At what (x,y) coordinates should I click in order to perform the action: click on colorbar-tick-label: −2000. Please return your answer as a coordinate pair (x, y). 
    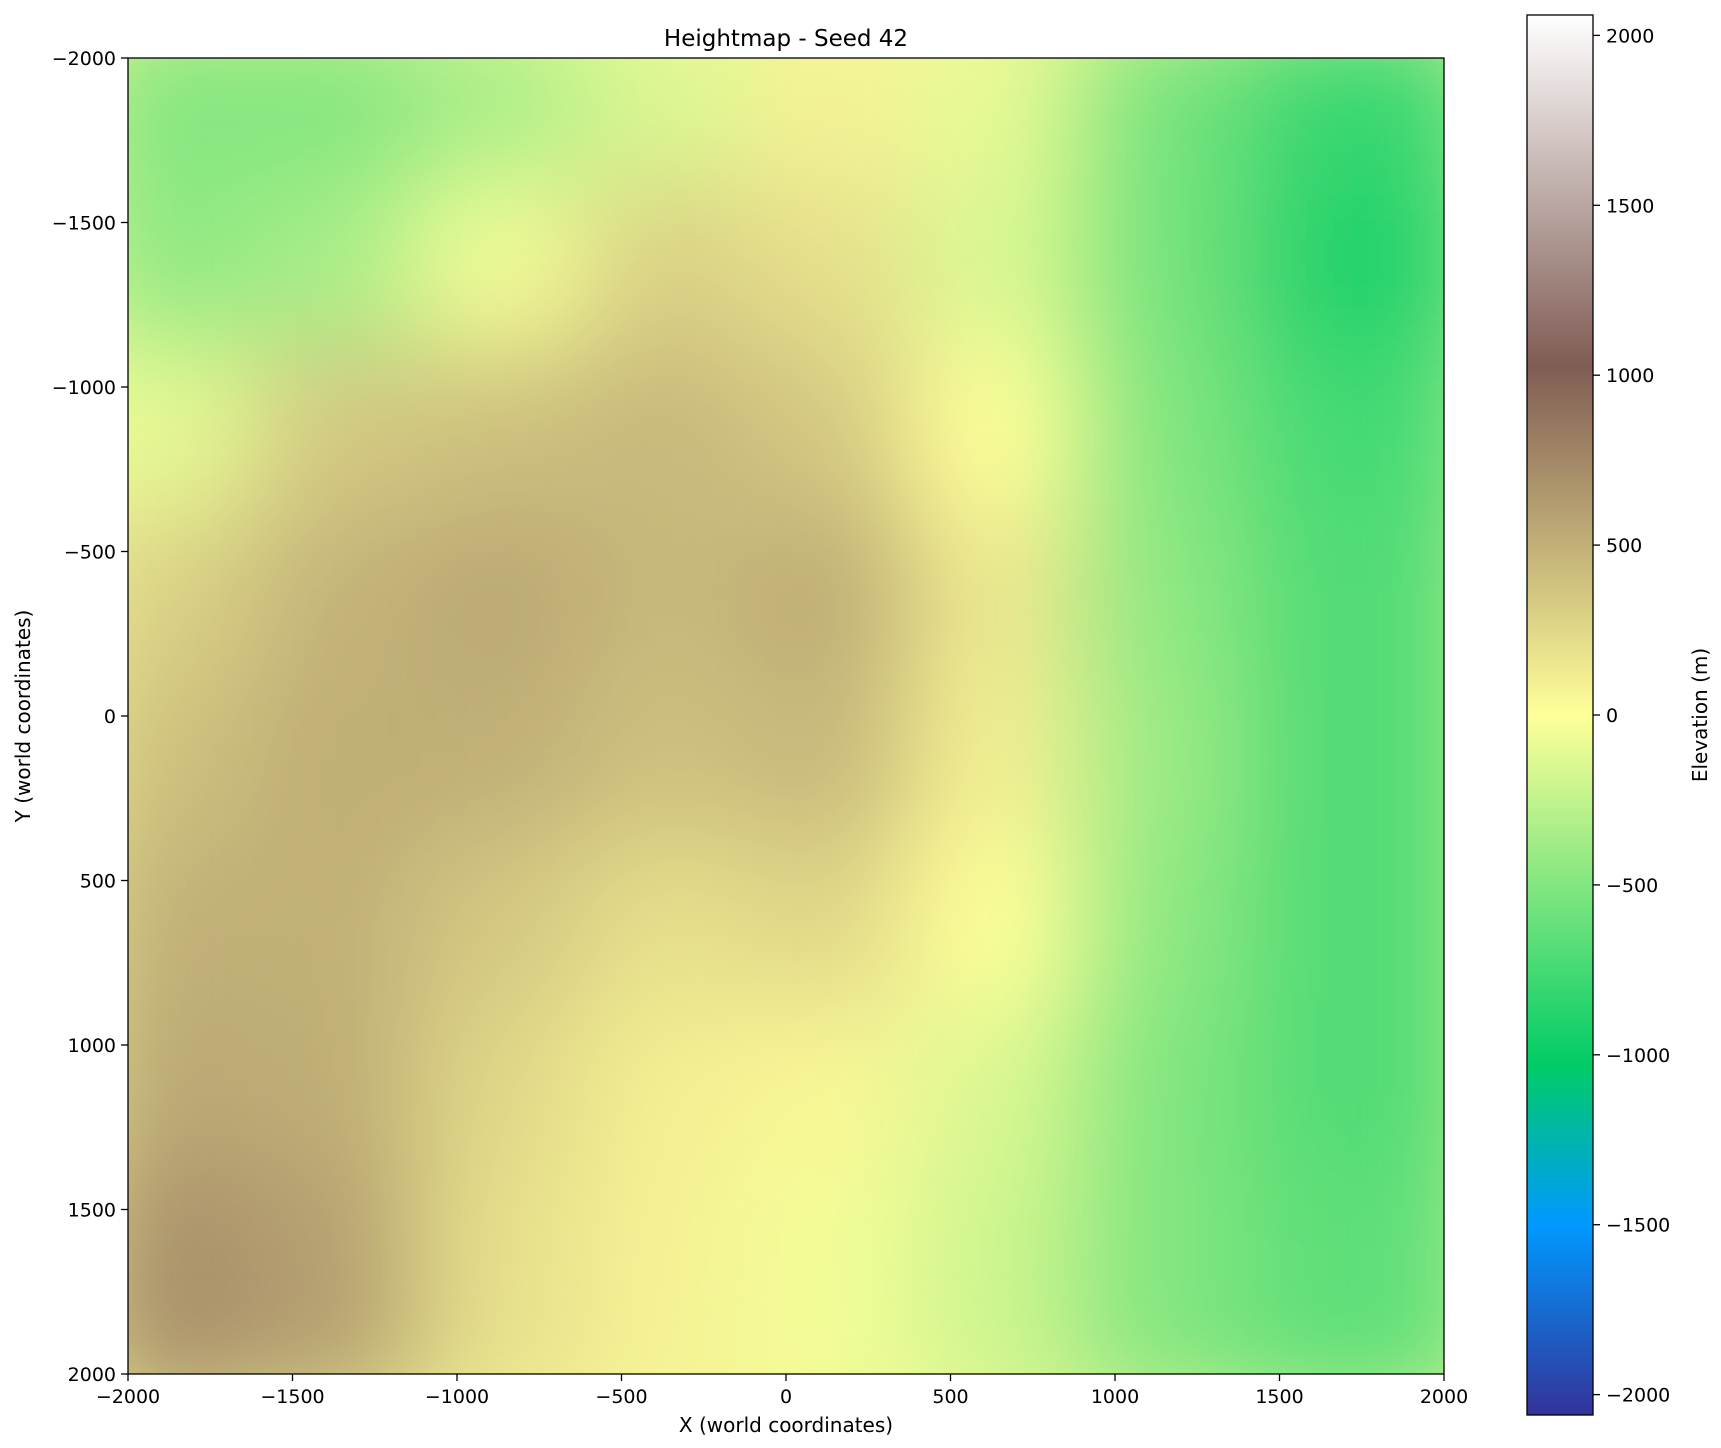
    Looking at the image, I should click on (1638, 1396).